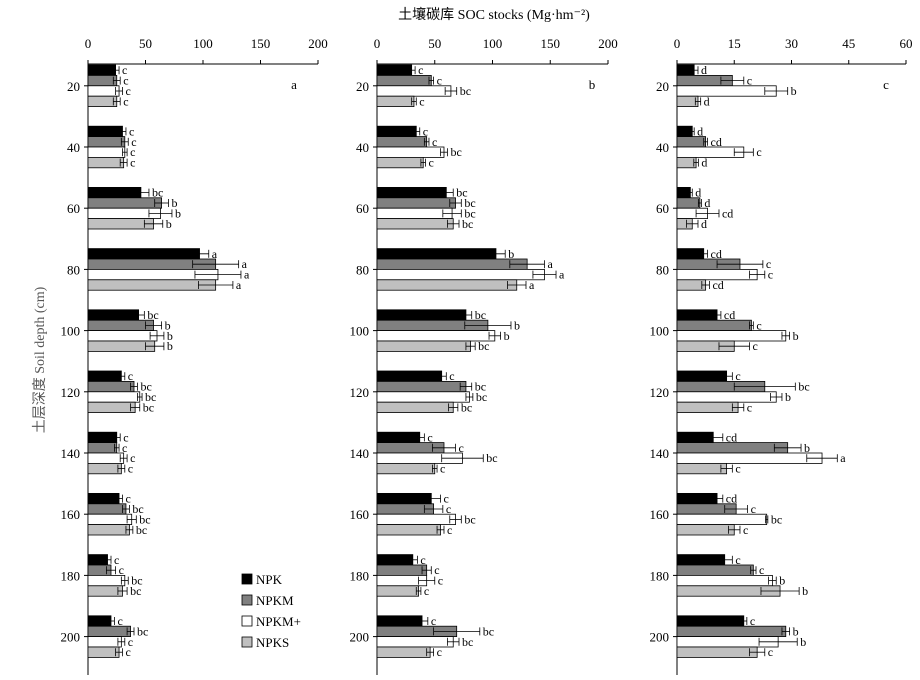  I want to click on x-tick-label: 100, so click(203, 43).